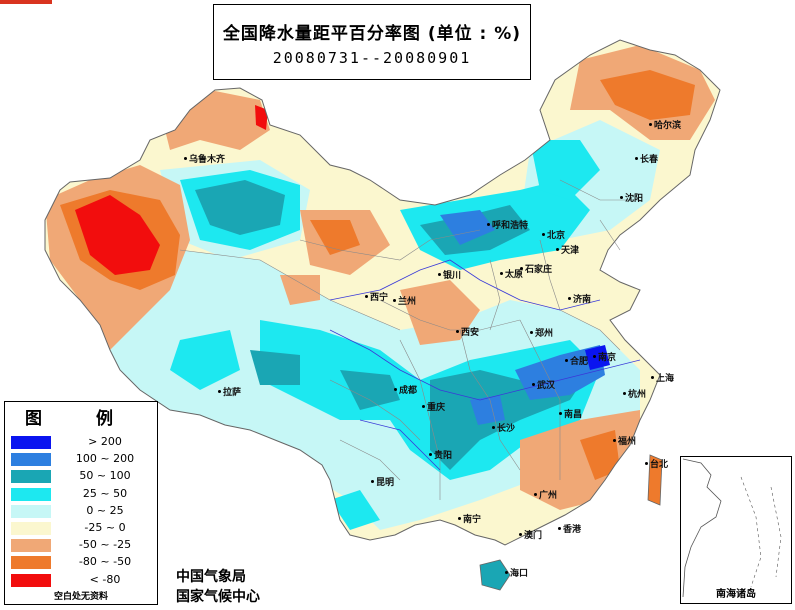 The height and width of the screenshot is (610, 795). Describe the element at coordinates (376, 296) in the screenshot. I see `city-label: 西宁` at that location.